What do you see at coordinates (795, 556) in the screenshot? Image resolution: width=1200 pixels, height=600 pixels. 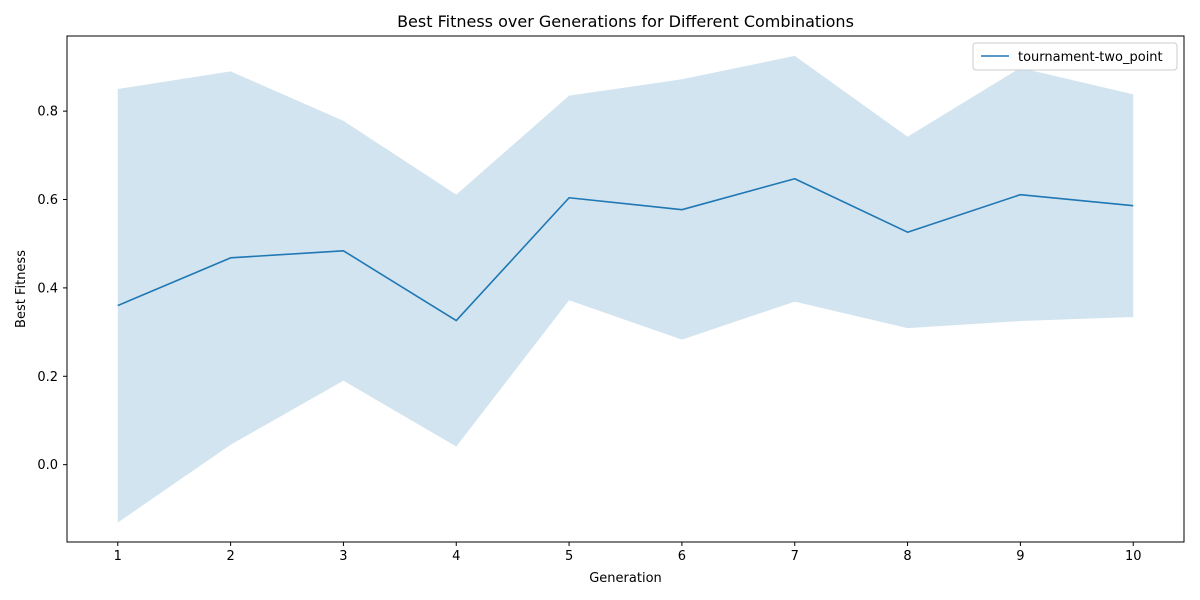 I see `x-tick-label: 7` at bounding box center [795, 556].